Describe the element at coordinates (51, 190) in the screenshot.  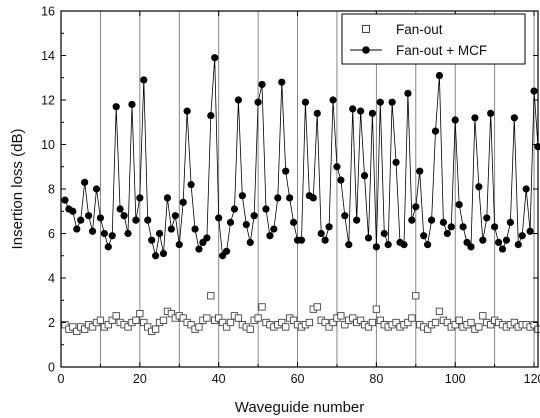
I see `y-tick-label: 8` at that location.